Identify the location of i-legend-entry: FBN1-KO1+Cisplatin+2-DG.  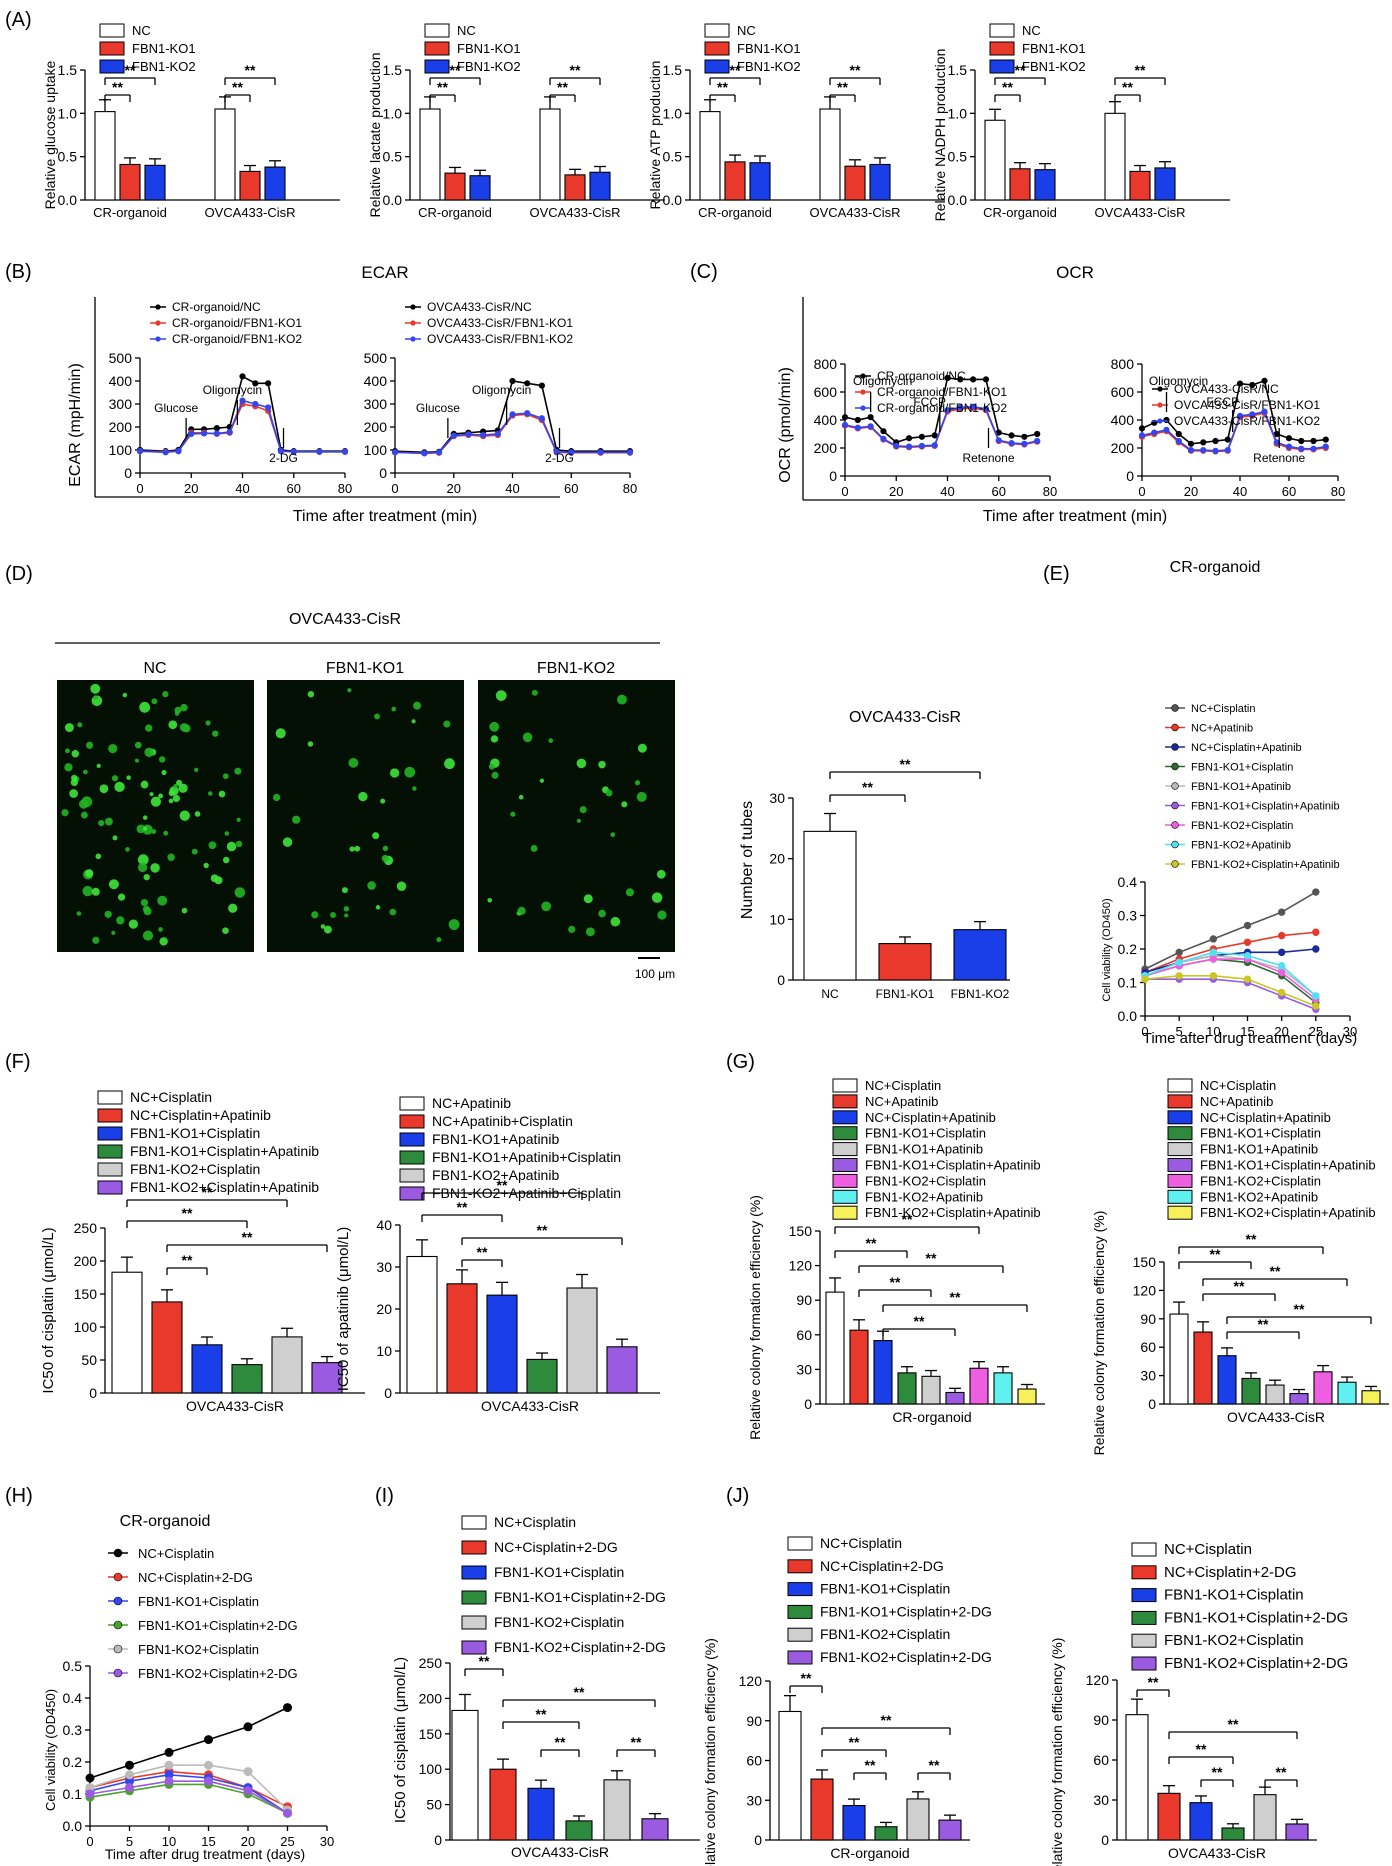
(580, 1597).